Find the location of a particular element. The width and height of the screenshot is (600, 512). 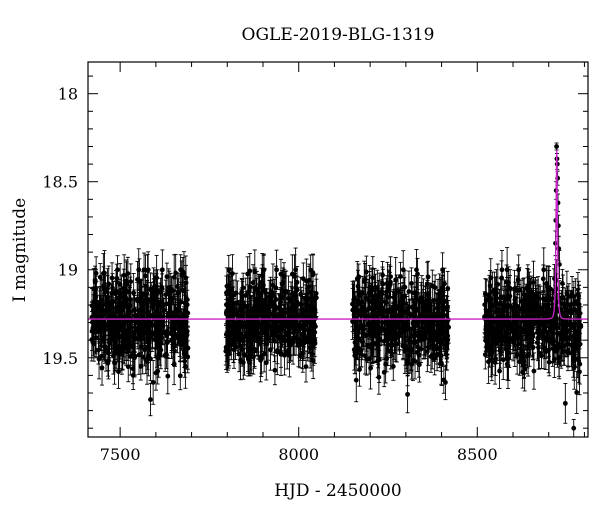

x-tick-label: 7500 is located at coordinates (120, 454).